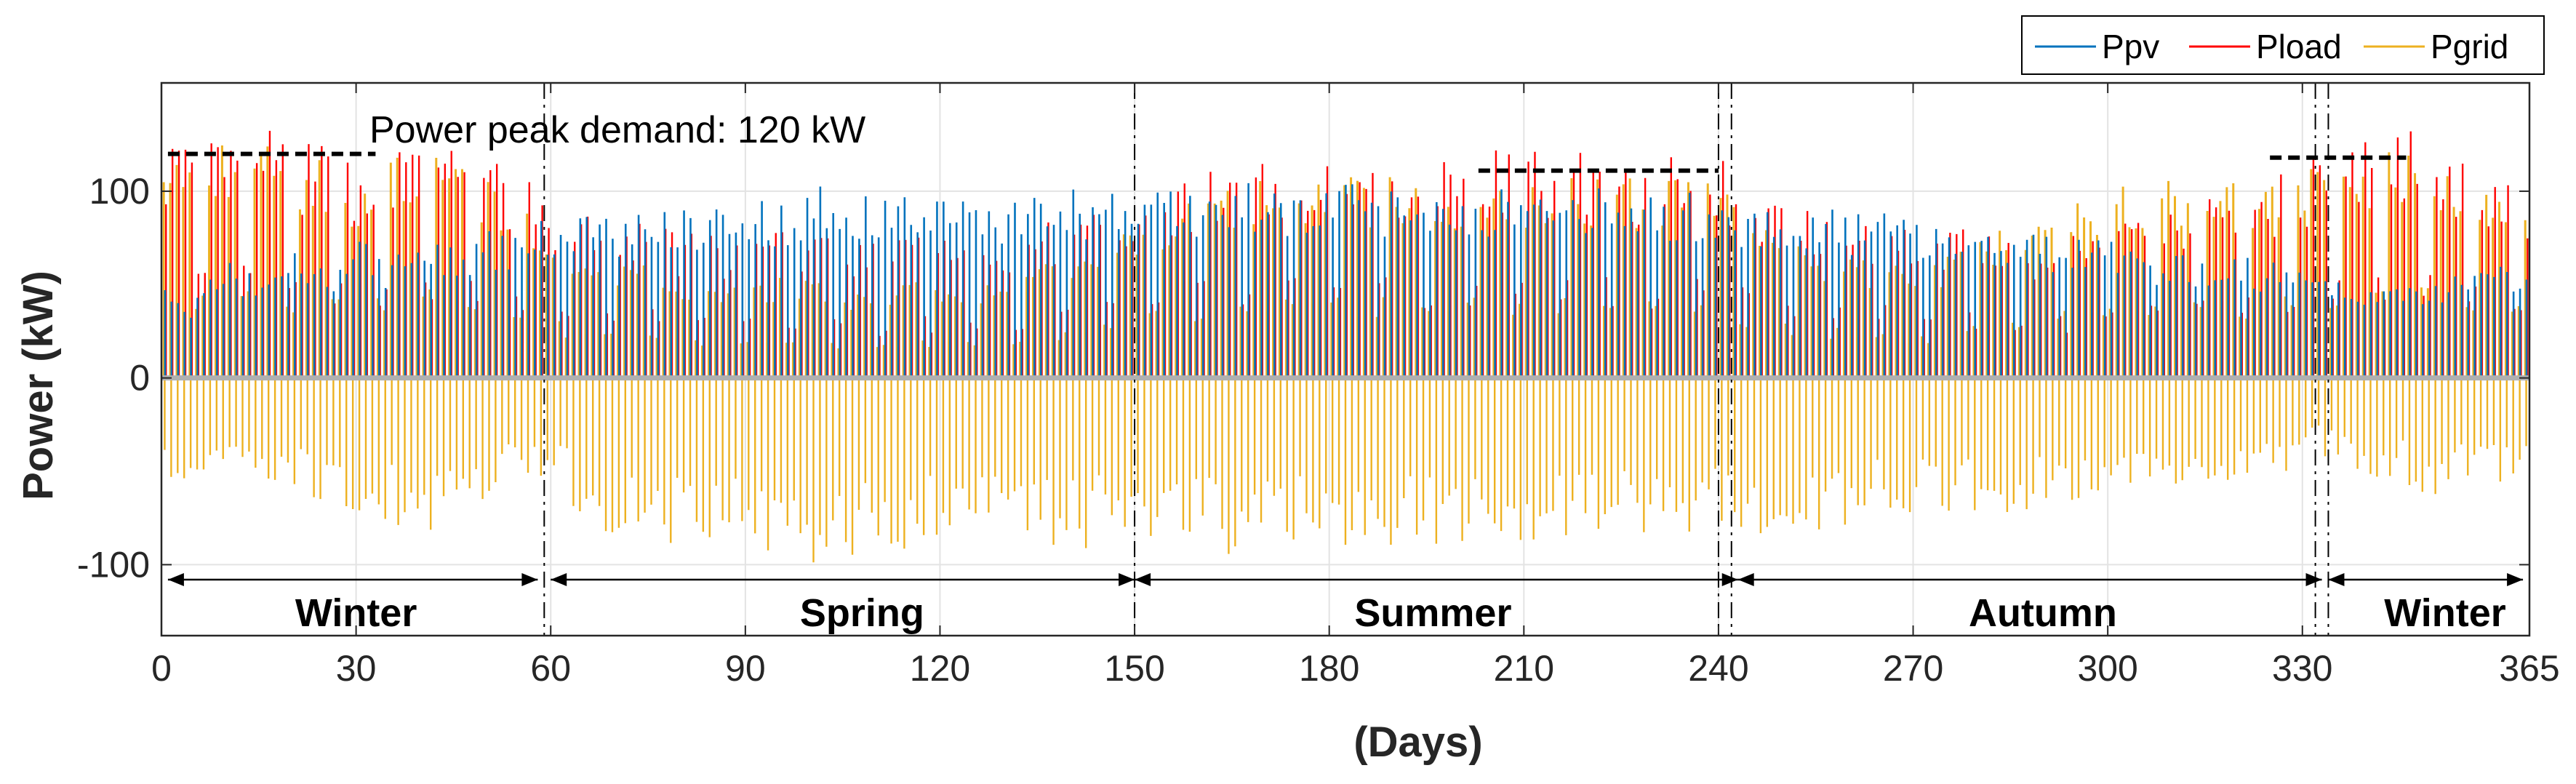 This screenshot has height=784, width=2576. What do you see at coordinates (161, 668) in the screenshot?
I see `x-tick-label: 0` at bounding box center [161, 668].